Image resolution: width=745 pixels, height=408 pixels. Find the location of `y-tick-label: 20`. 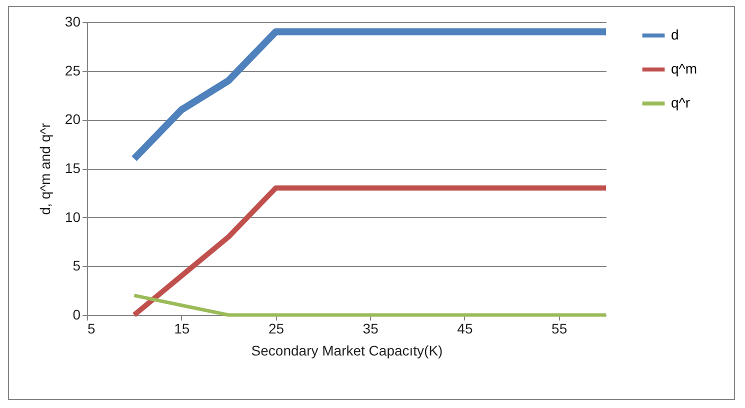

y-tick-label: 20 is located at coordinates (72, 119).